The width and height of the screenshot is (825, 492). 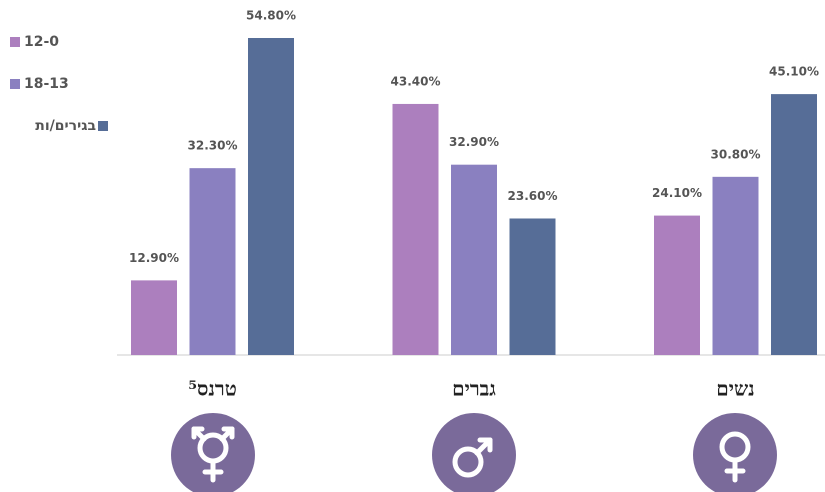 I want to click on legend-label: בגירים/ות, so click(x=65, y=126).